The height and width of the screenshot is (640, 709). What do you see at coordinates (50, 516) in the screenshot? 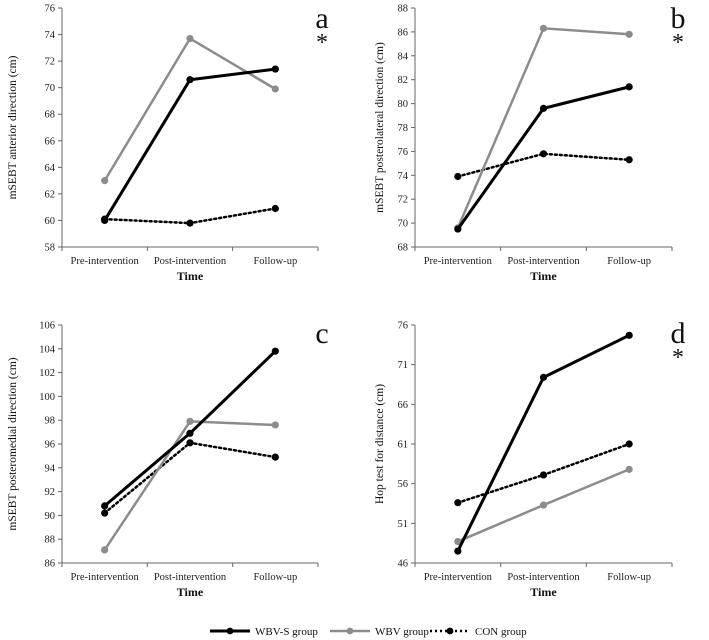
I see `y-tick-label: 90` at bounding box center [50, 516].